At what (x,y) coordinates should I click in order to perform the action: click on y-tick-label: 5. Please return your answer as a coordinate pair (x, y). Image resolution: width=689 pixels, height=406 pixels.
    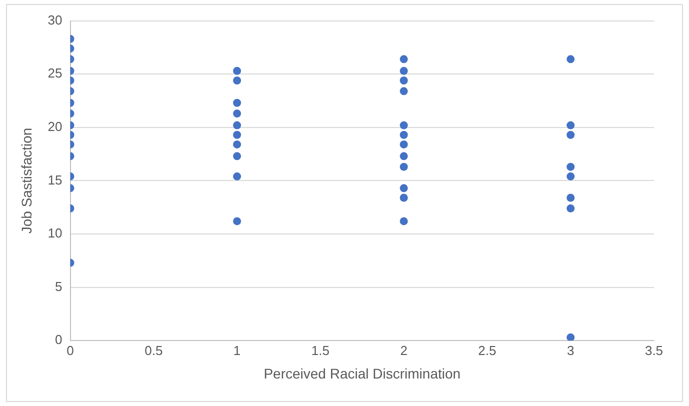
    Looking at the image, I should click on (58, 286).